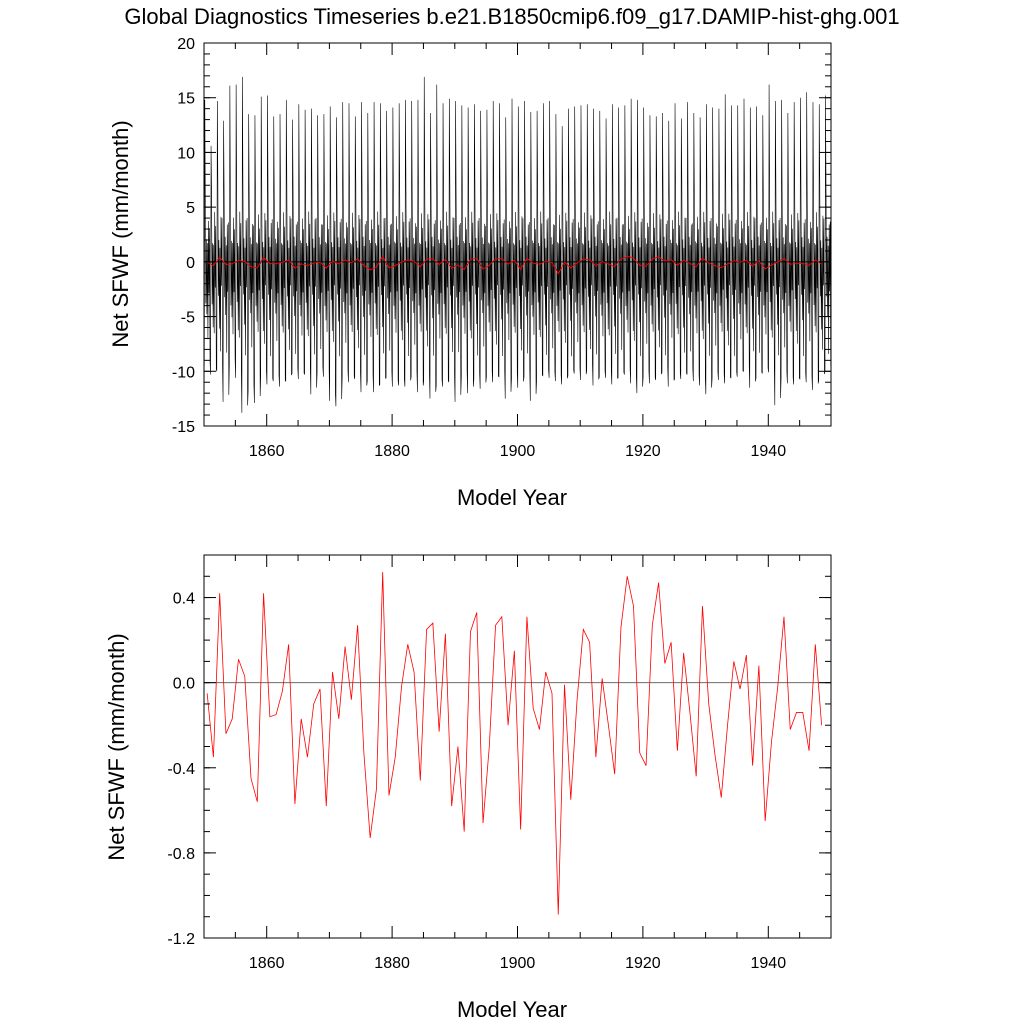 The height and width of the screenshot is (1024, 1024). I want to click on bottom-x-tick-label: 1880, so click(392, 963).